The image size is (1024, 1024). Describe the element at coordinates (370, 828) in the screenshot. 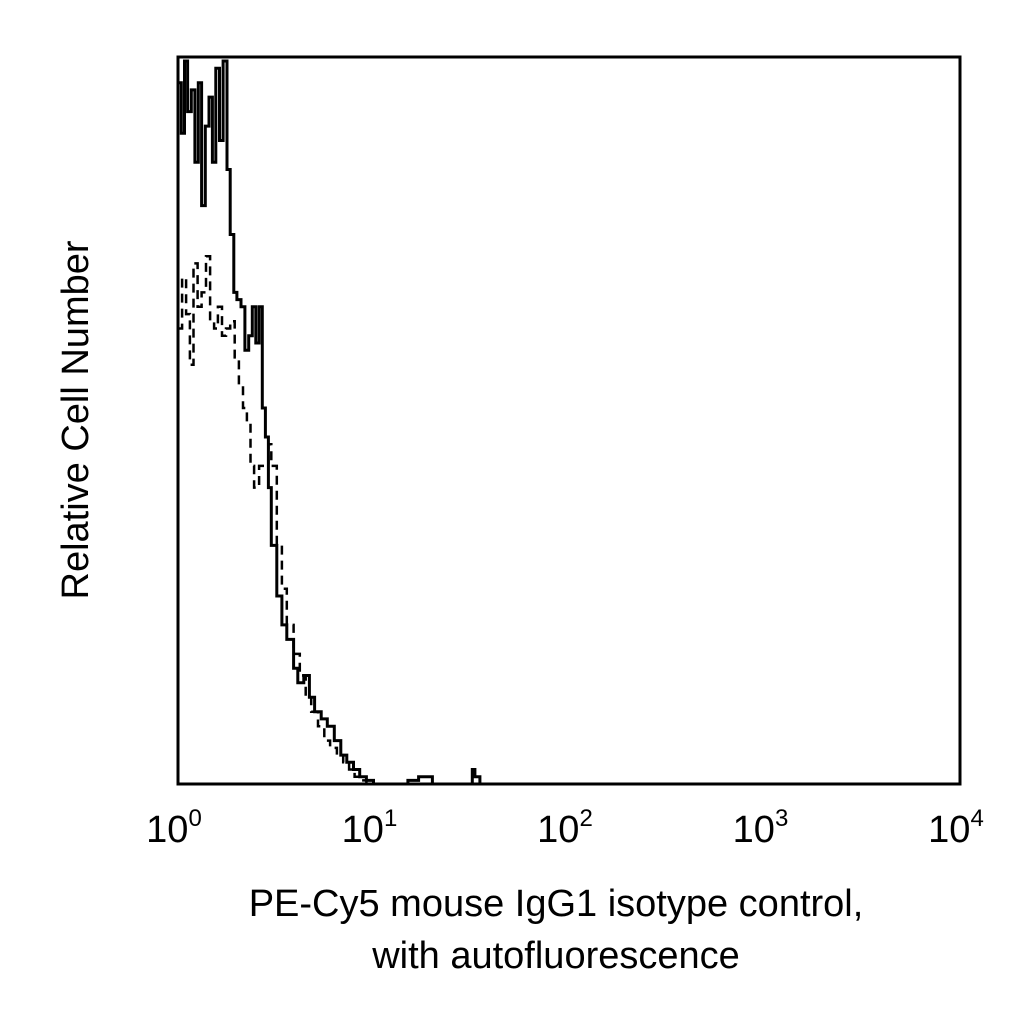

I see `x-tick-label: 10¹` at that location.